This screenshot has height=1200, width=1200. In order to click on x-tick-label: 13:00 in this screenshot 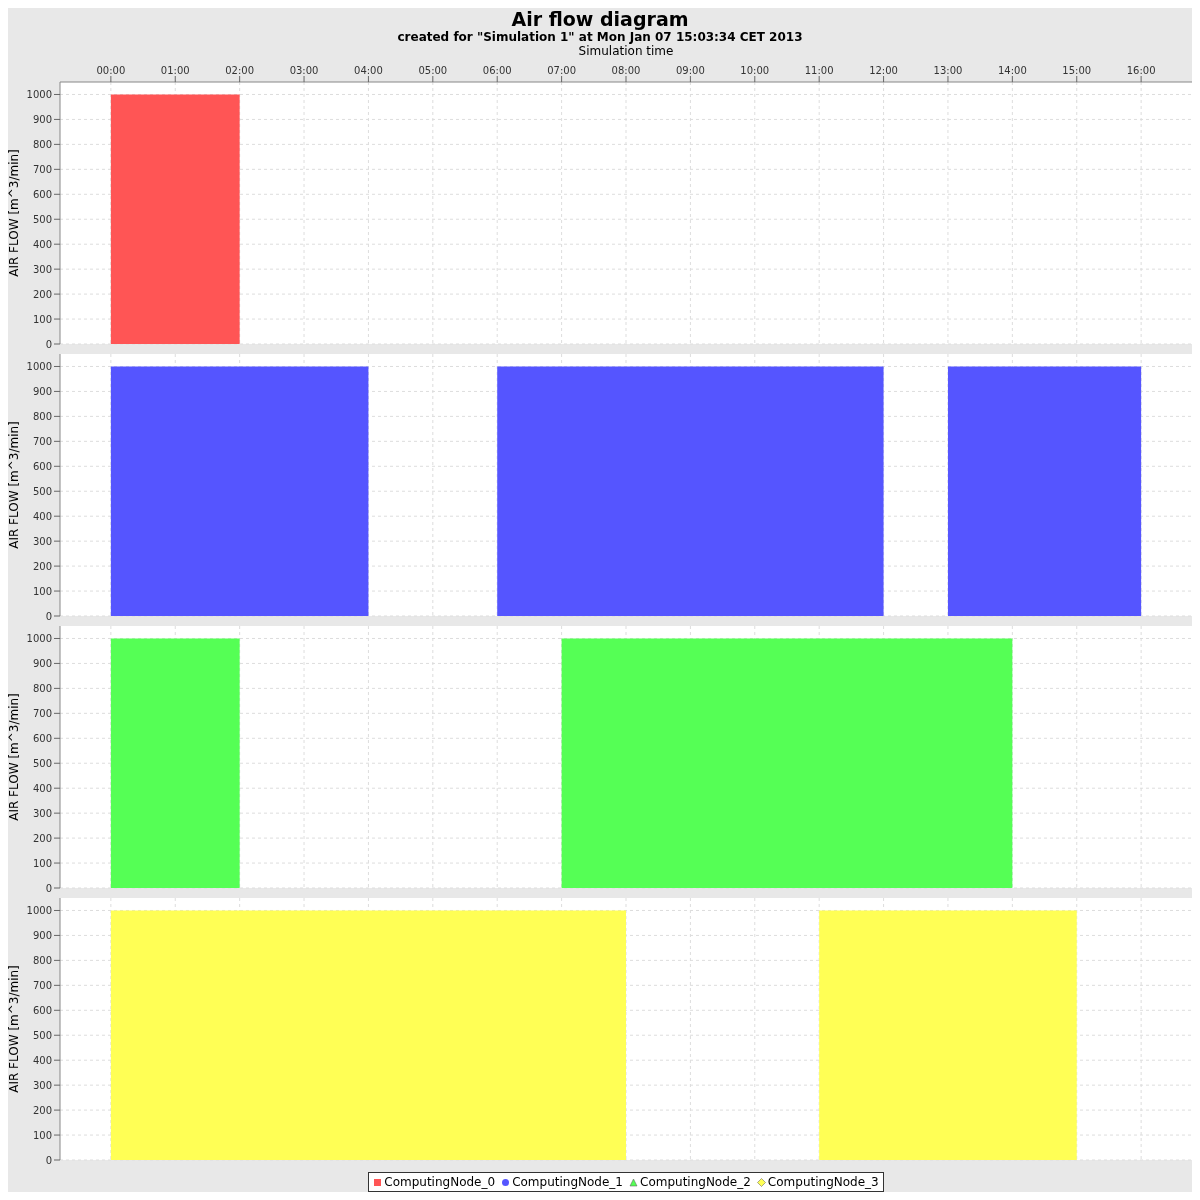, I will do `click(948, 70)`.